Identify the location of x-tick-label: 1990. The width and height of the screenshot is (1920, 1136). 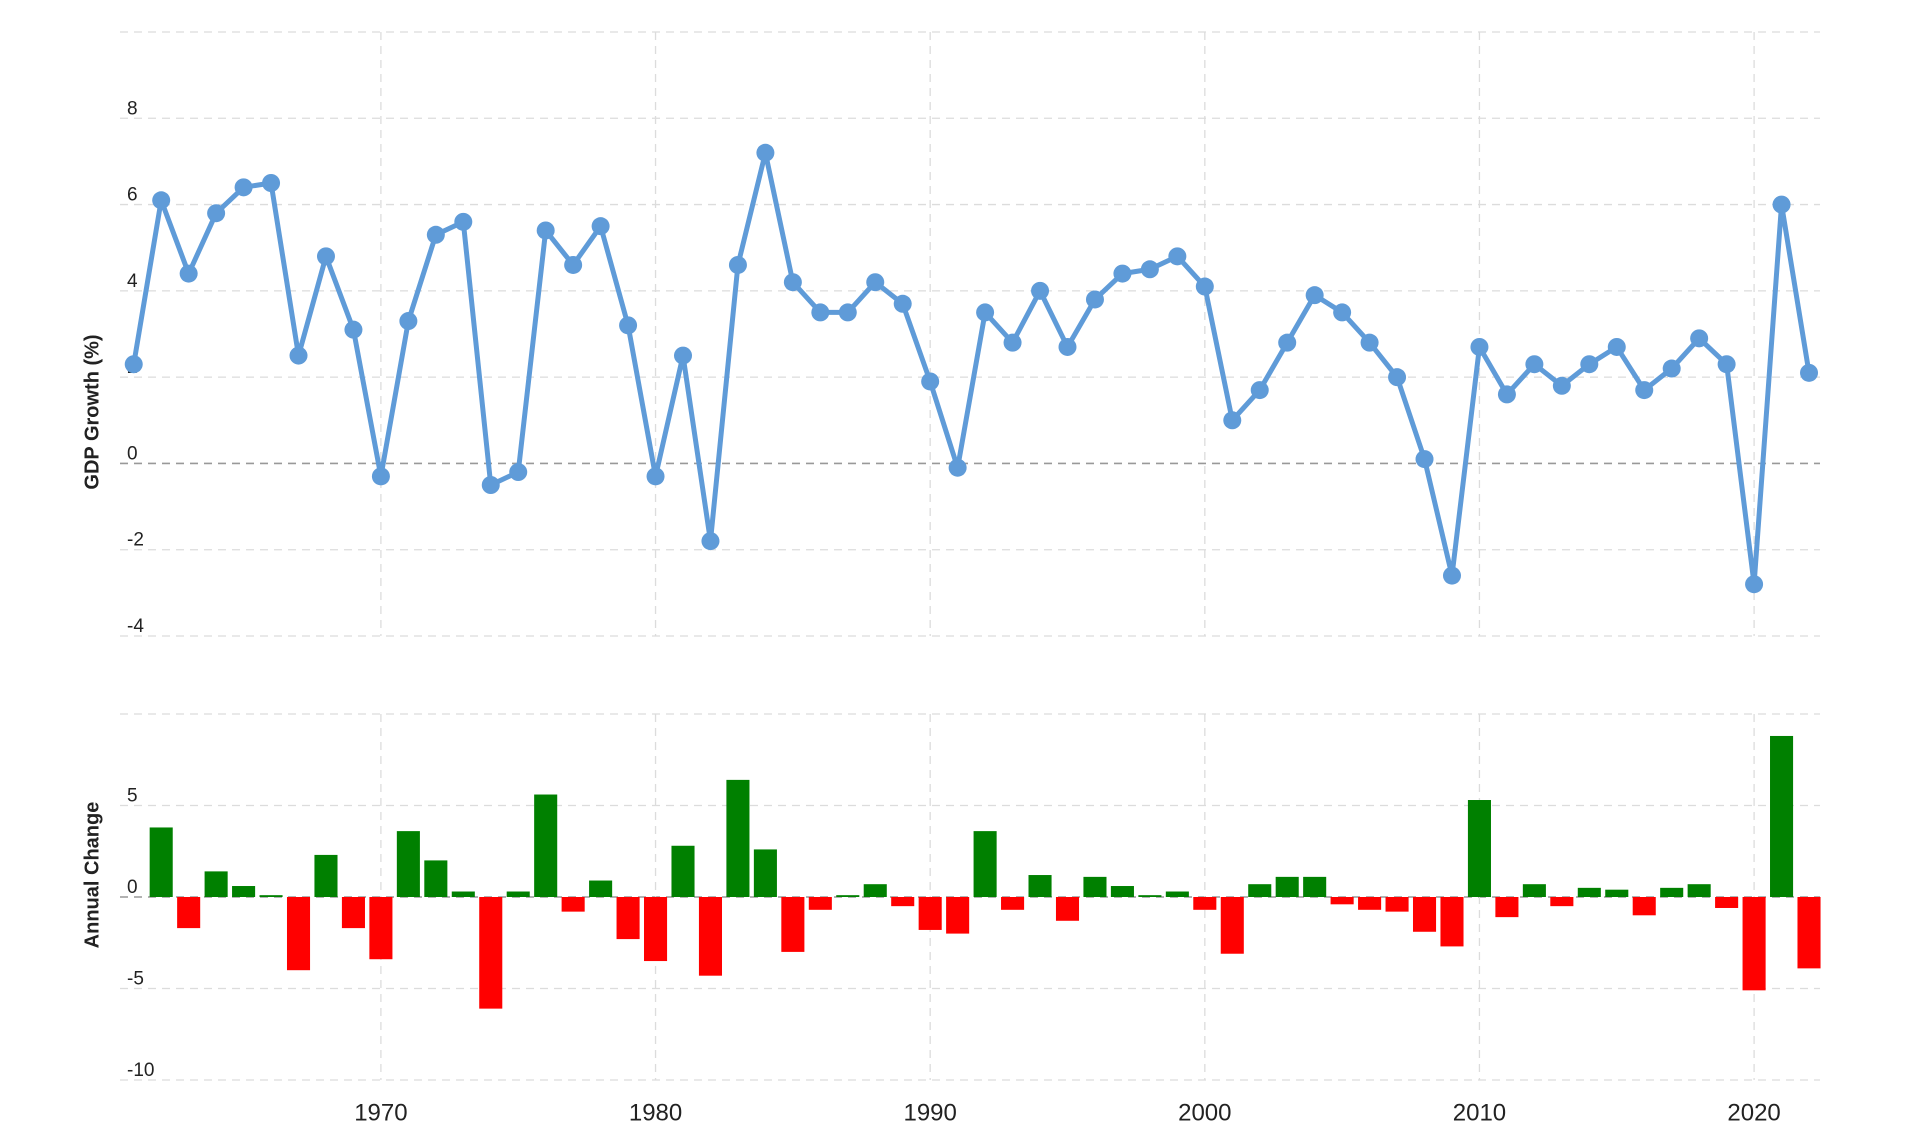
(929, 1112).